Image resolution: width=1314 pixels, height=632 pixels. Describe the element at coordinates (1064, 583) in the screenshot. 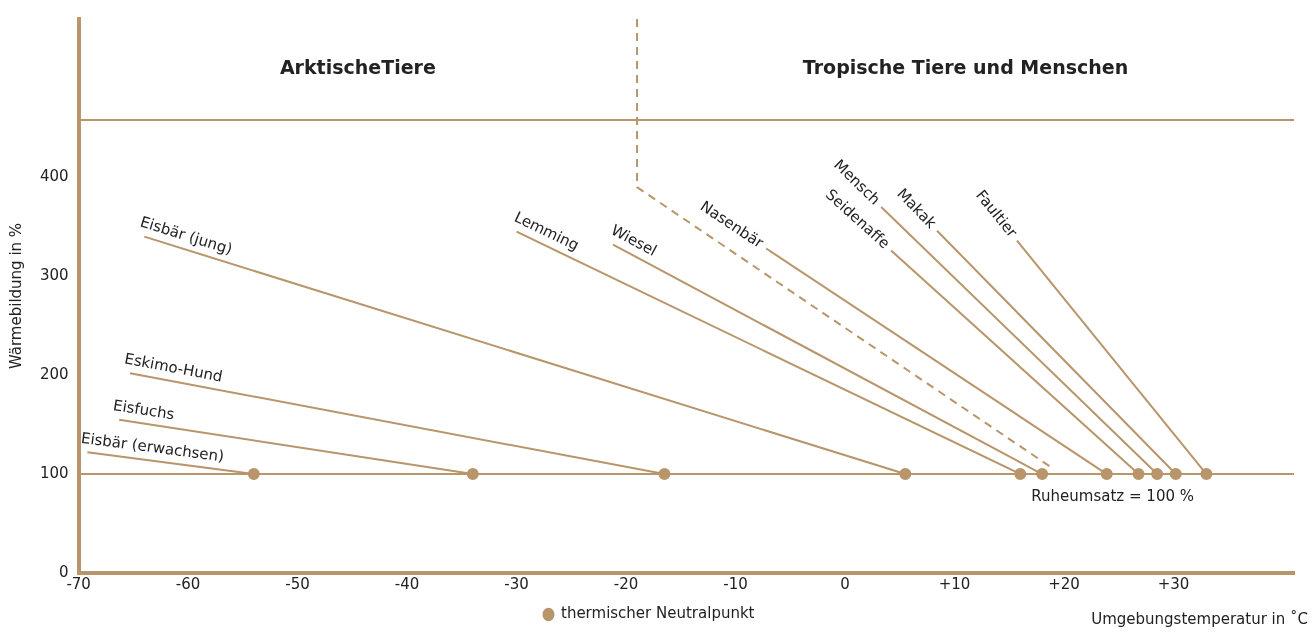

I see `x-tick-label: +20` at that location.